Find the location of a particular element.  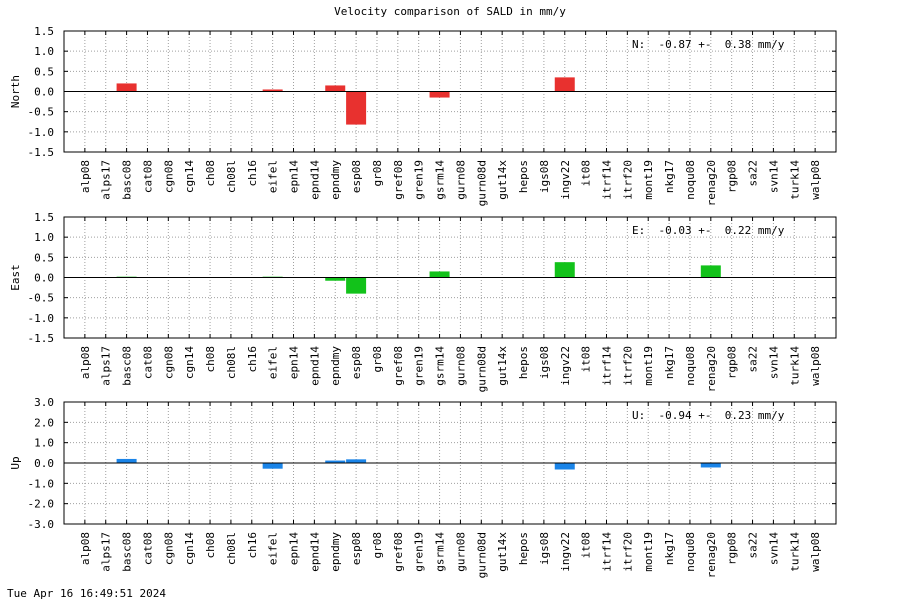

y-tick-label: 2.0 is located at coordinates (44, 422).